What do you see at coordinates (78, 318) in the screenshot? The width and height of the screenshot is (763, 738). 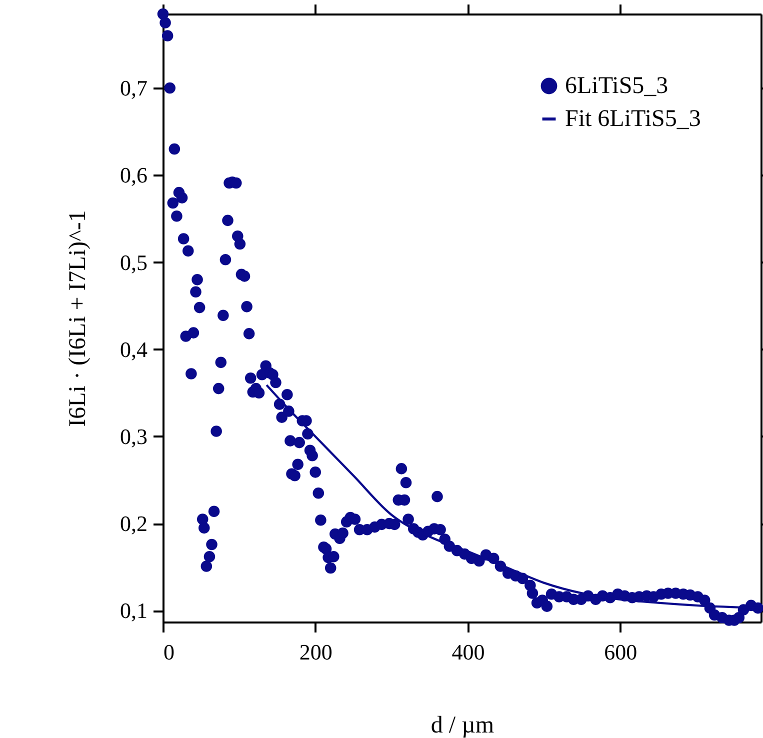 I see `y-axis-title: I6Li · (I6Li + I7Li)^-1` at bounding box center [78, 318].